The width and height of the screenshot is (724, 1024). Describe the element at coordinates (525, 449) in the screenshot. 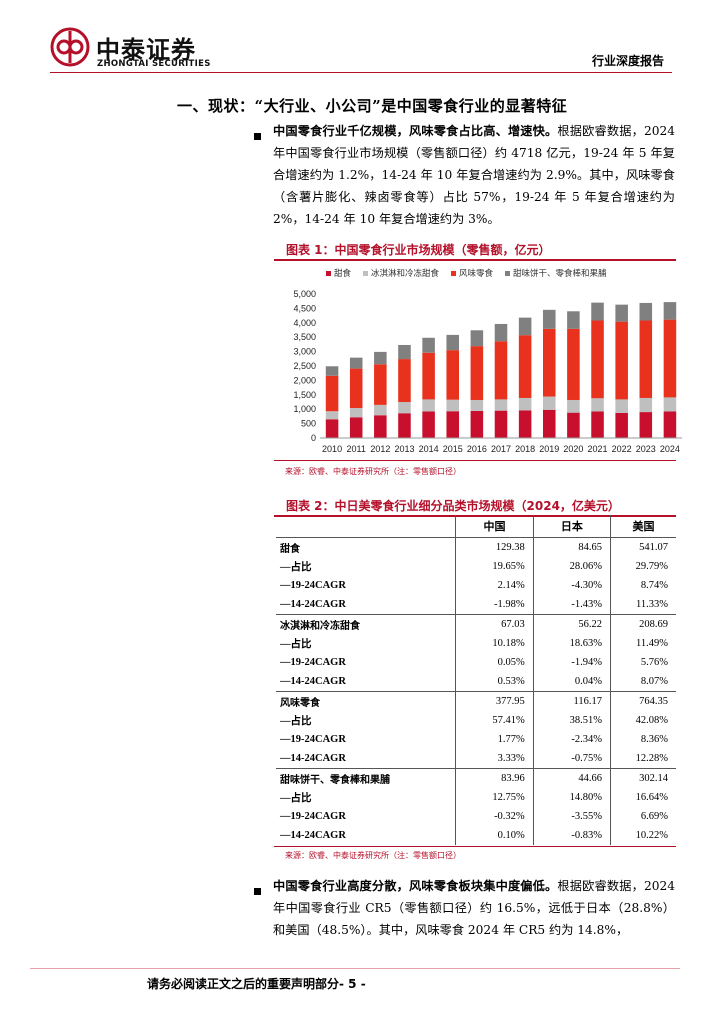

I see `x-tick-label: 2018` at that location.